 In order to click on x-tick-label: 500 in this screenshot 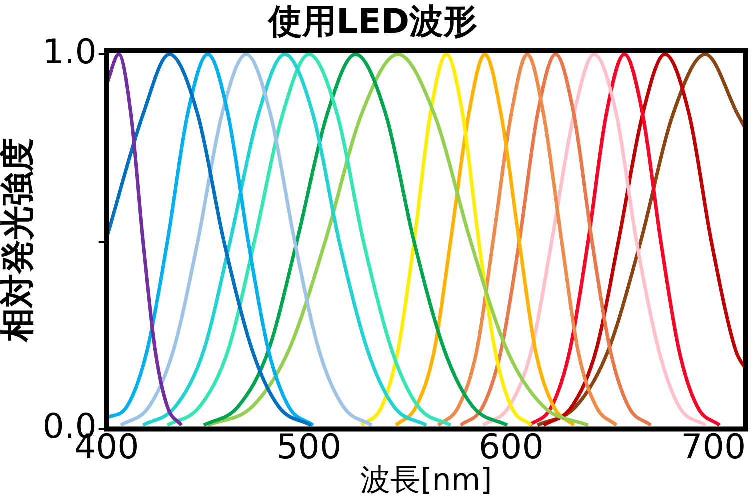, I will do `click(309, 447)`.